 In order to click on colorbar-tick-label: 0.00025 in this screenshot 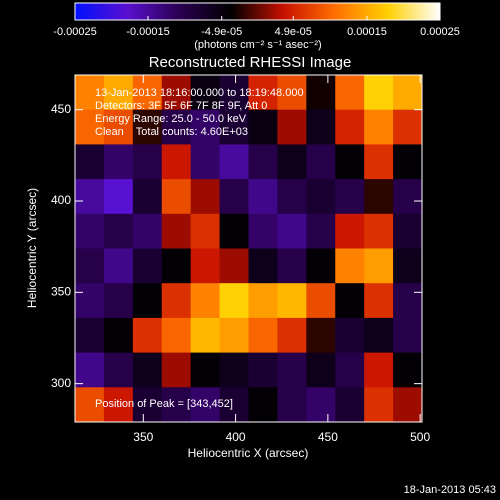, I will do `click(440, 32)`.